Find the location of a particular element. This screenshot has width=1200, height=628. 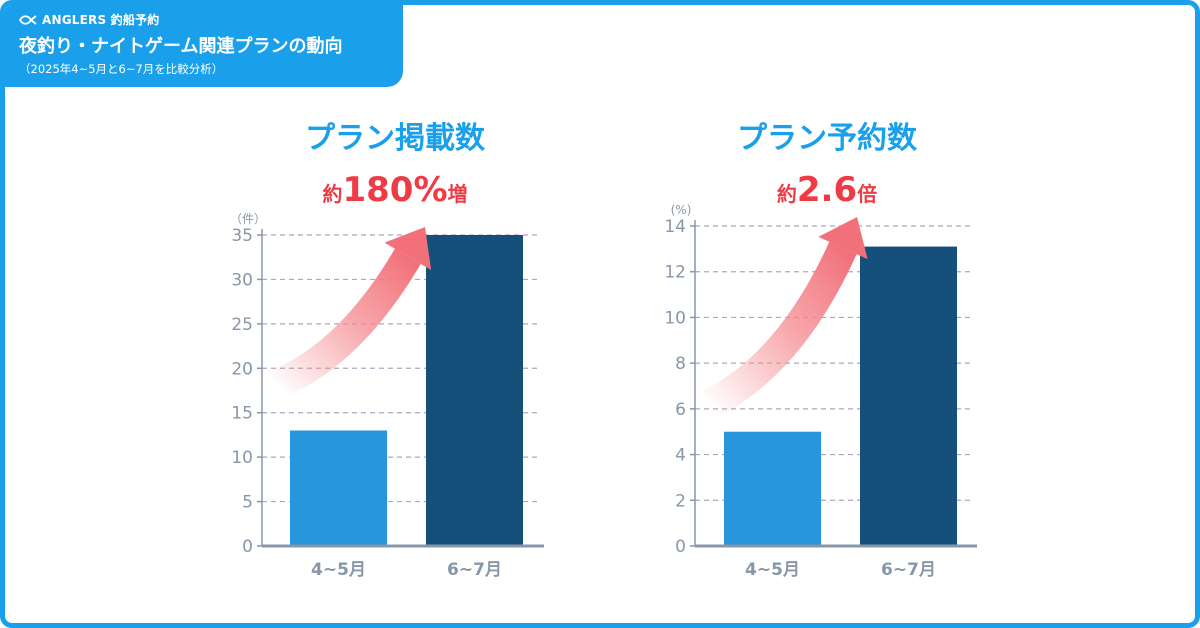

annotation-value: 2.6 is located at coordinates (827, 190).